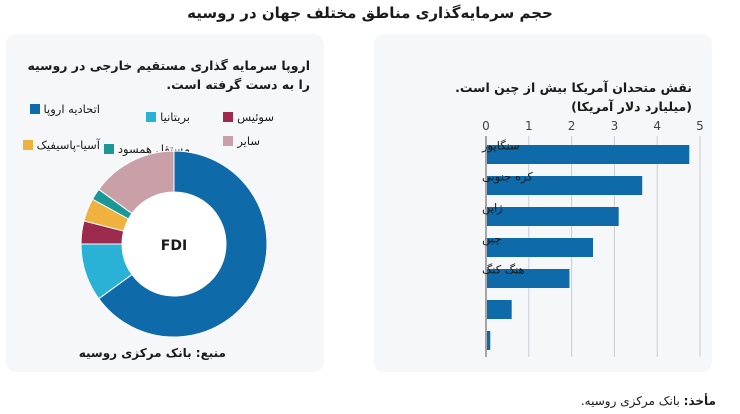 This screenshot has width=740, height=414. What do you see at coordinates (491, 239) in the screenshot?
I see `category-label-4: چین` at bounding box center [491, 239].